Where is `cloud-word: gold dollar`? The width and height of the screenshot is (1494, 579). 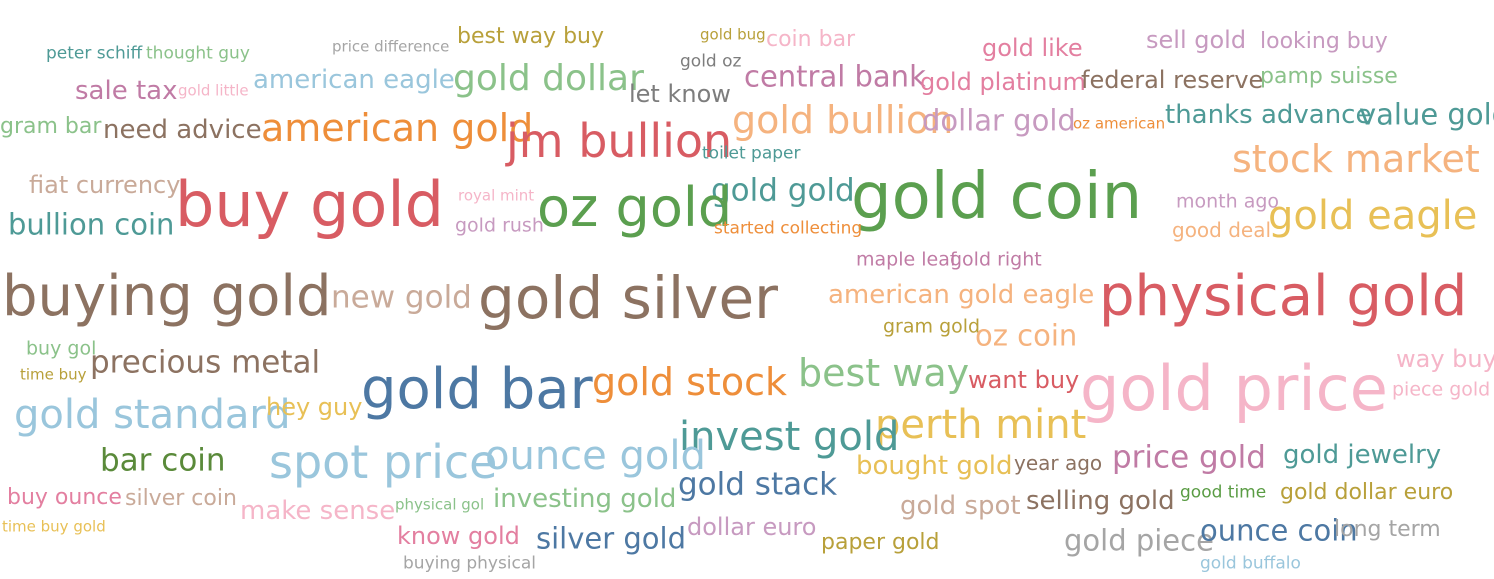
cloud-word: gold dollar is located at coordinates (548, 78).